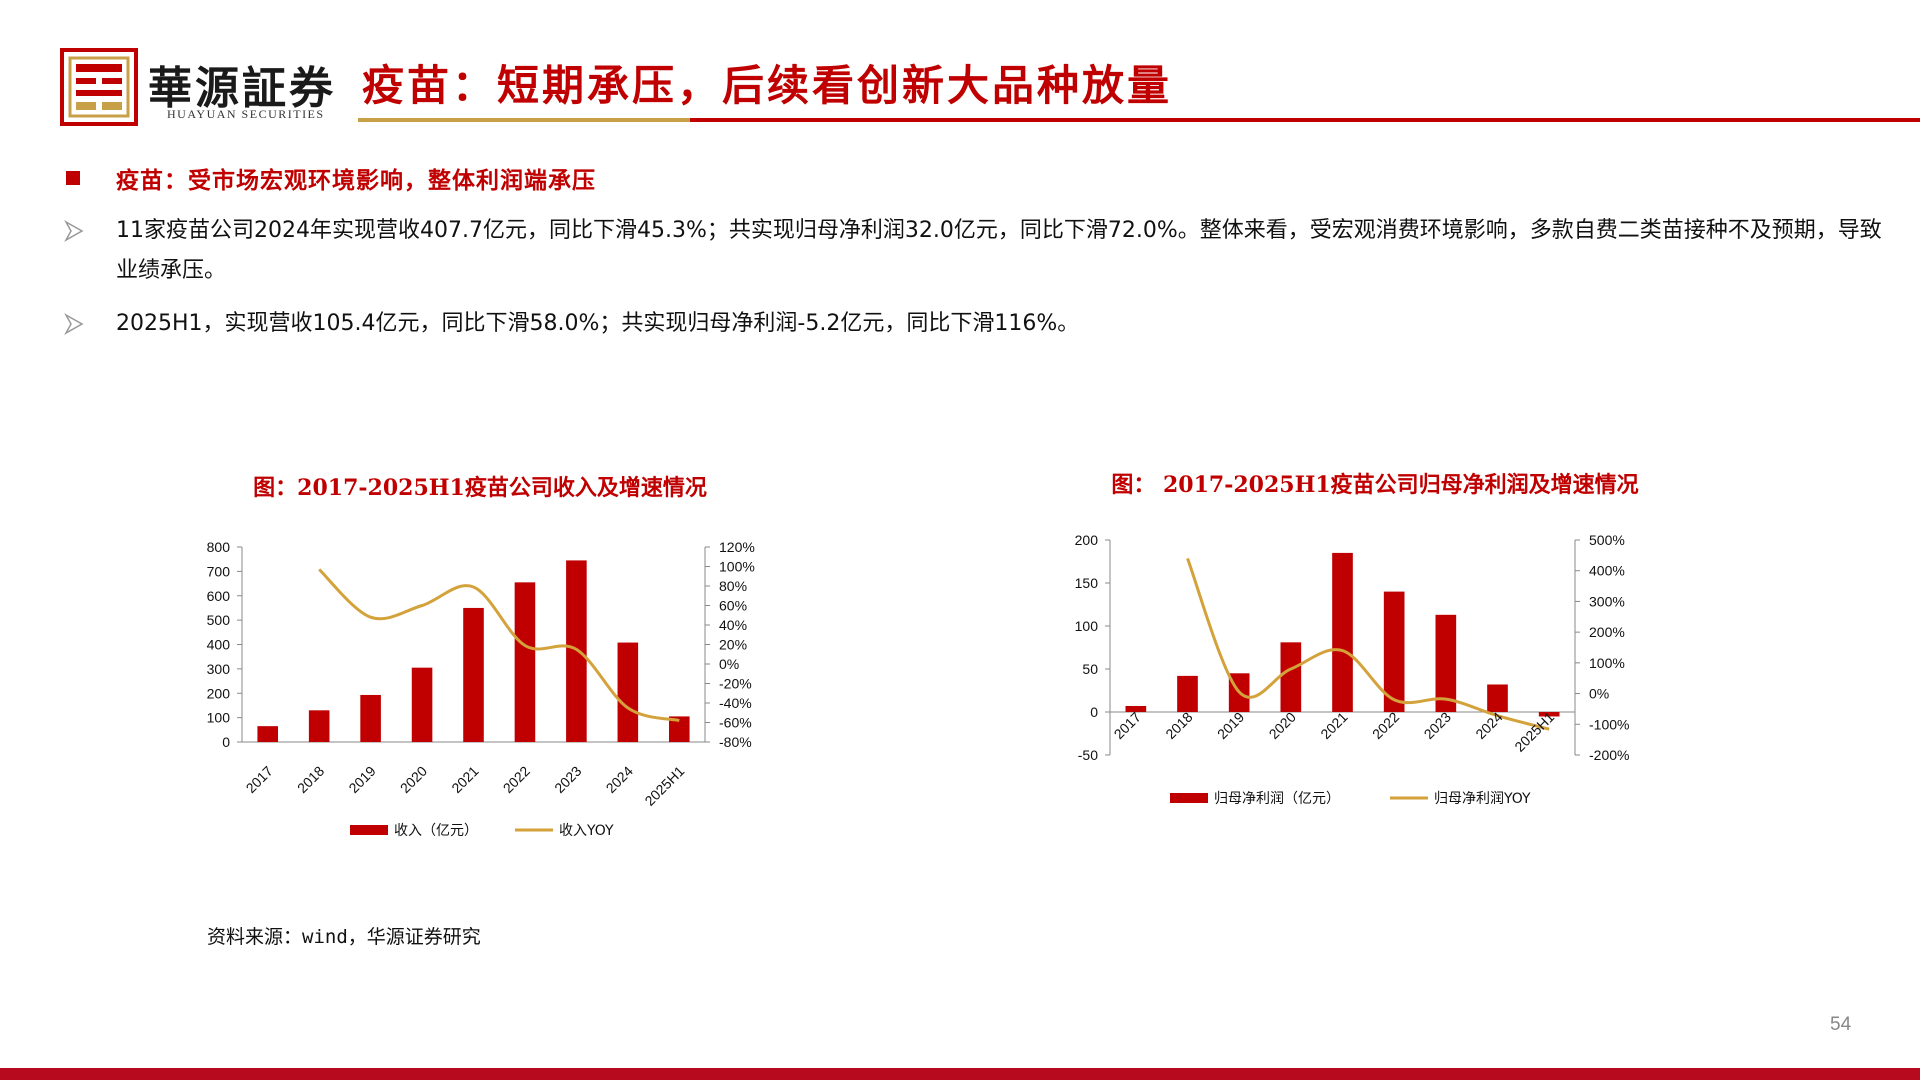  Describe the element at coordinates (1277, 798) in the screenshot. I see `legend-label: 归母净利润（亿元）` at that location.